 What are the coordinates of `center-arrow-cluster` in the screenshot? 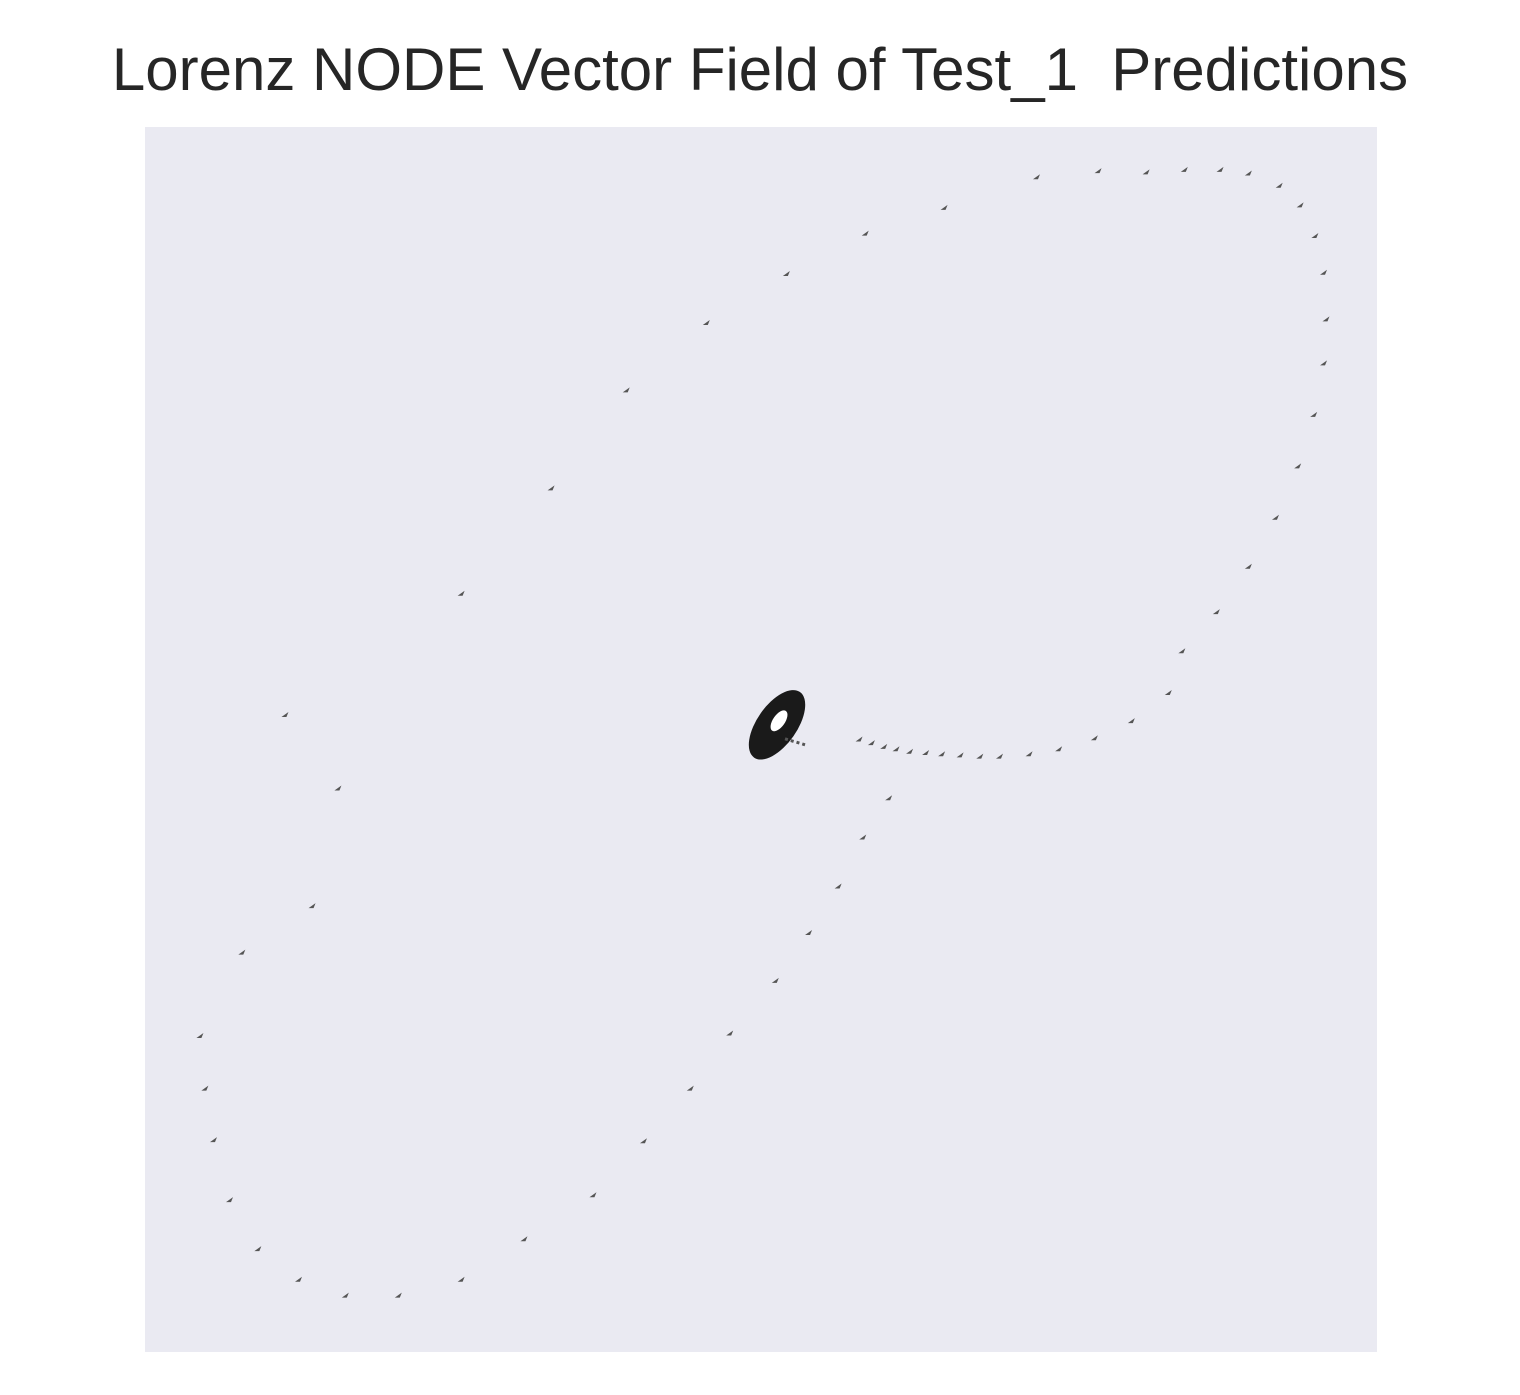 It's located at (777, 725).